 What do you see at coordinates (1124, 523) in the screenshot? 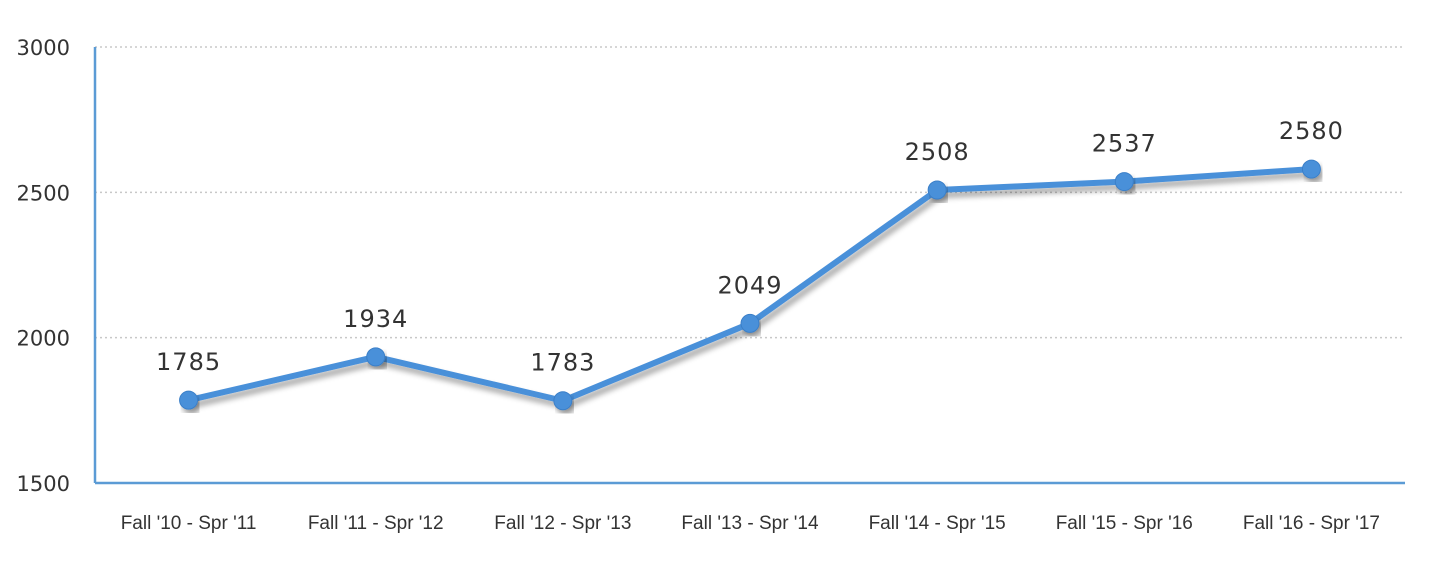
I see `x-tick-label: Fall '15 - Spr '16` at bounding box center [1124, 523].